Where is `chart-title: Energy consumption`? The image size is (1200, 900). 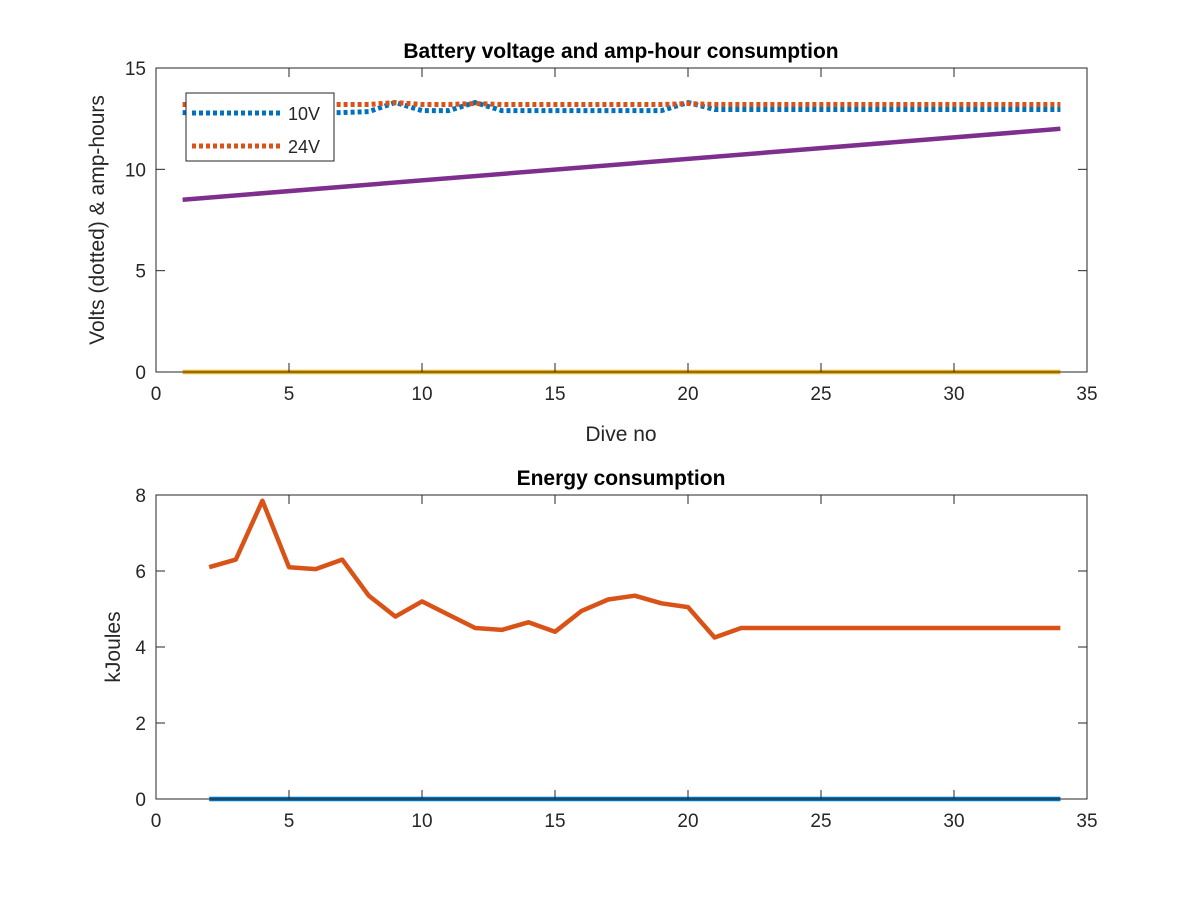
chart-title: Energy consumption is located at coordinates (621, 478).